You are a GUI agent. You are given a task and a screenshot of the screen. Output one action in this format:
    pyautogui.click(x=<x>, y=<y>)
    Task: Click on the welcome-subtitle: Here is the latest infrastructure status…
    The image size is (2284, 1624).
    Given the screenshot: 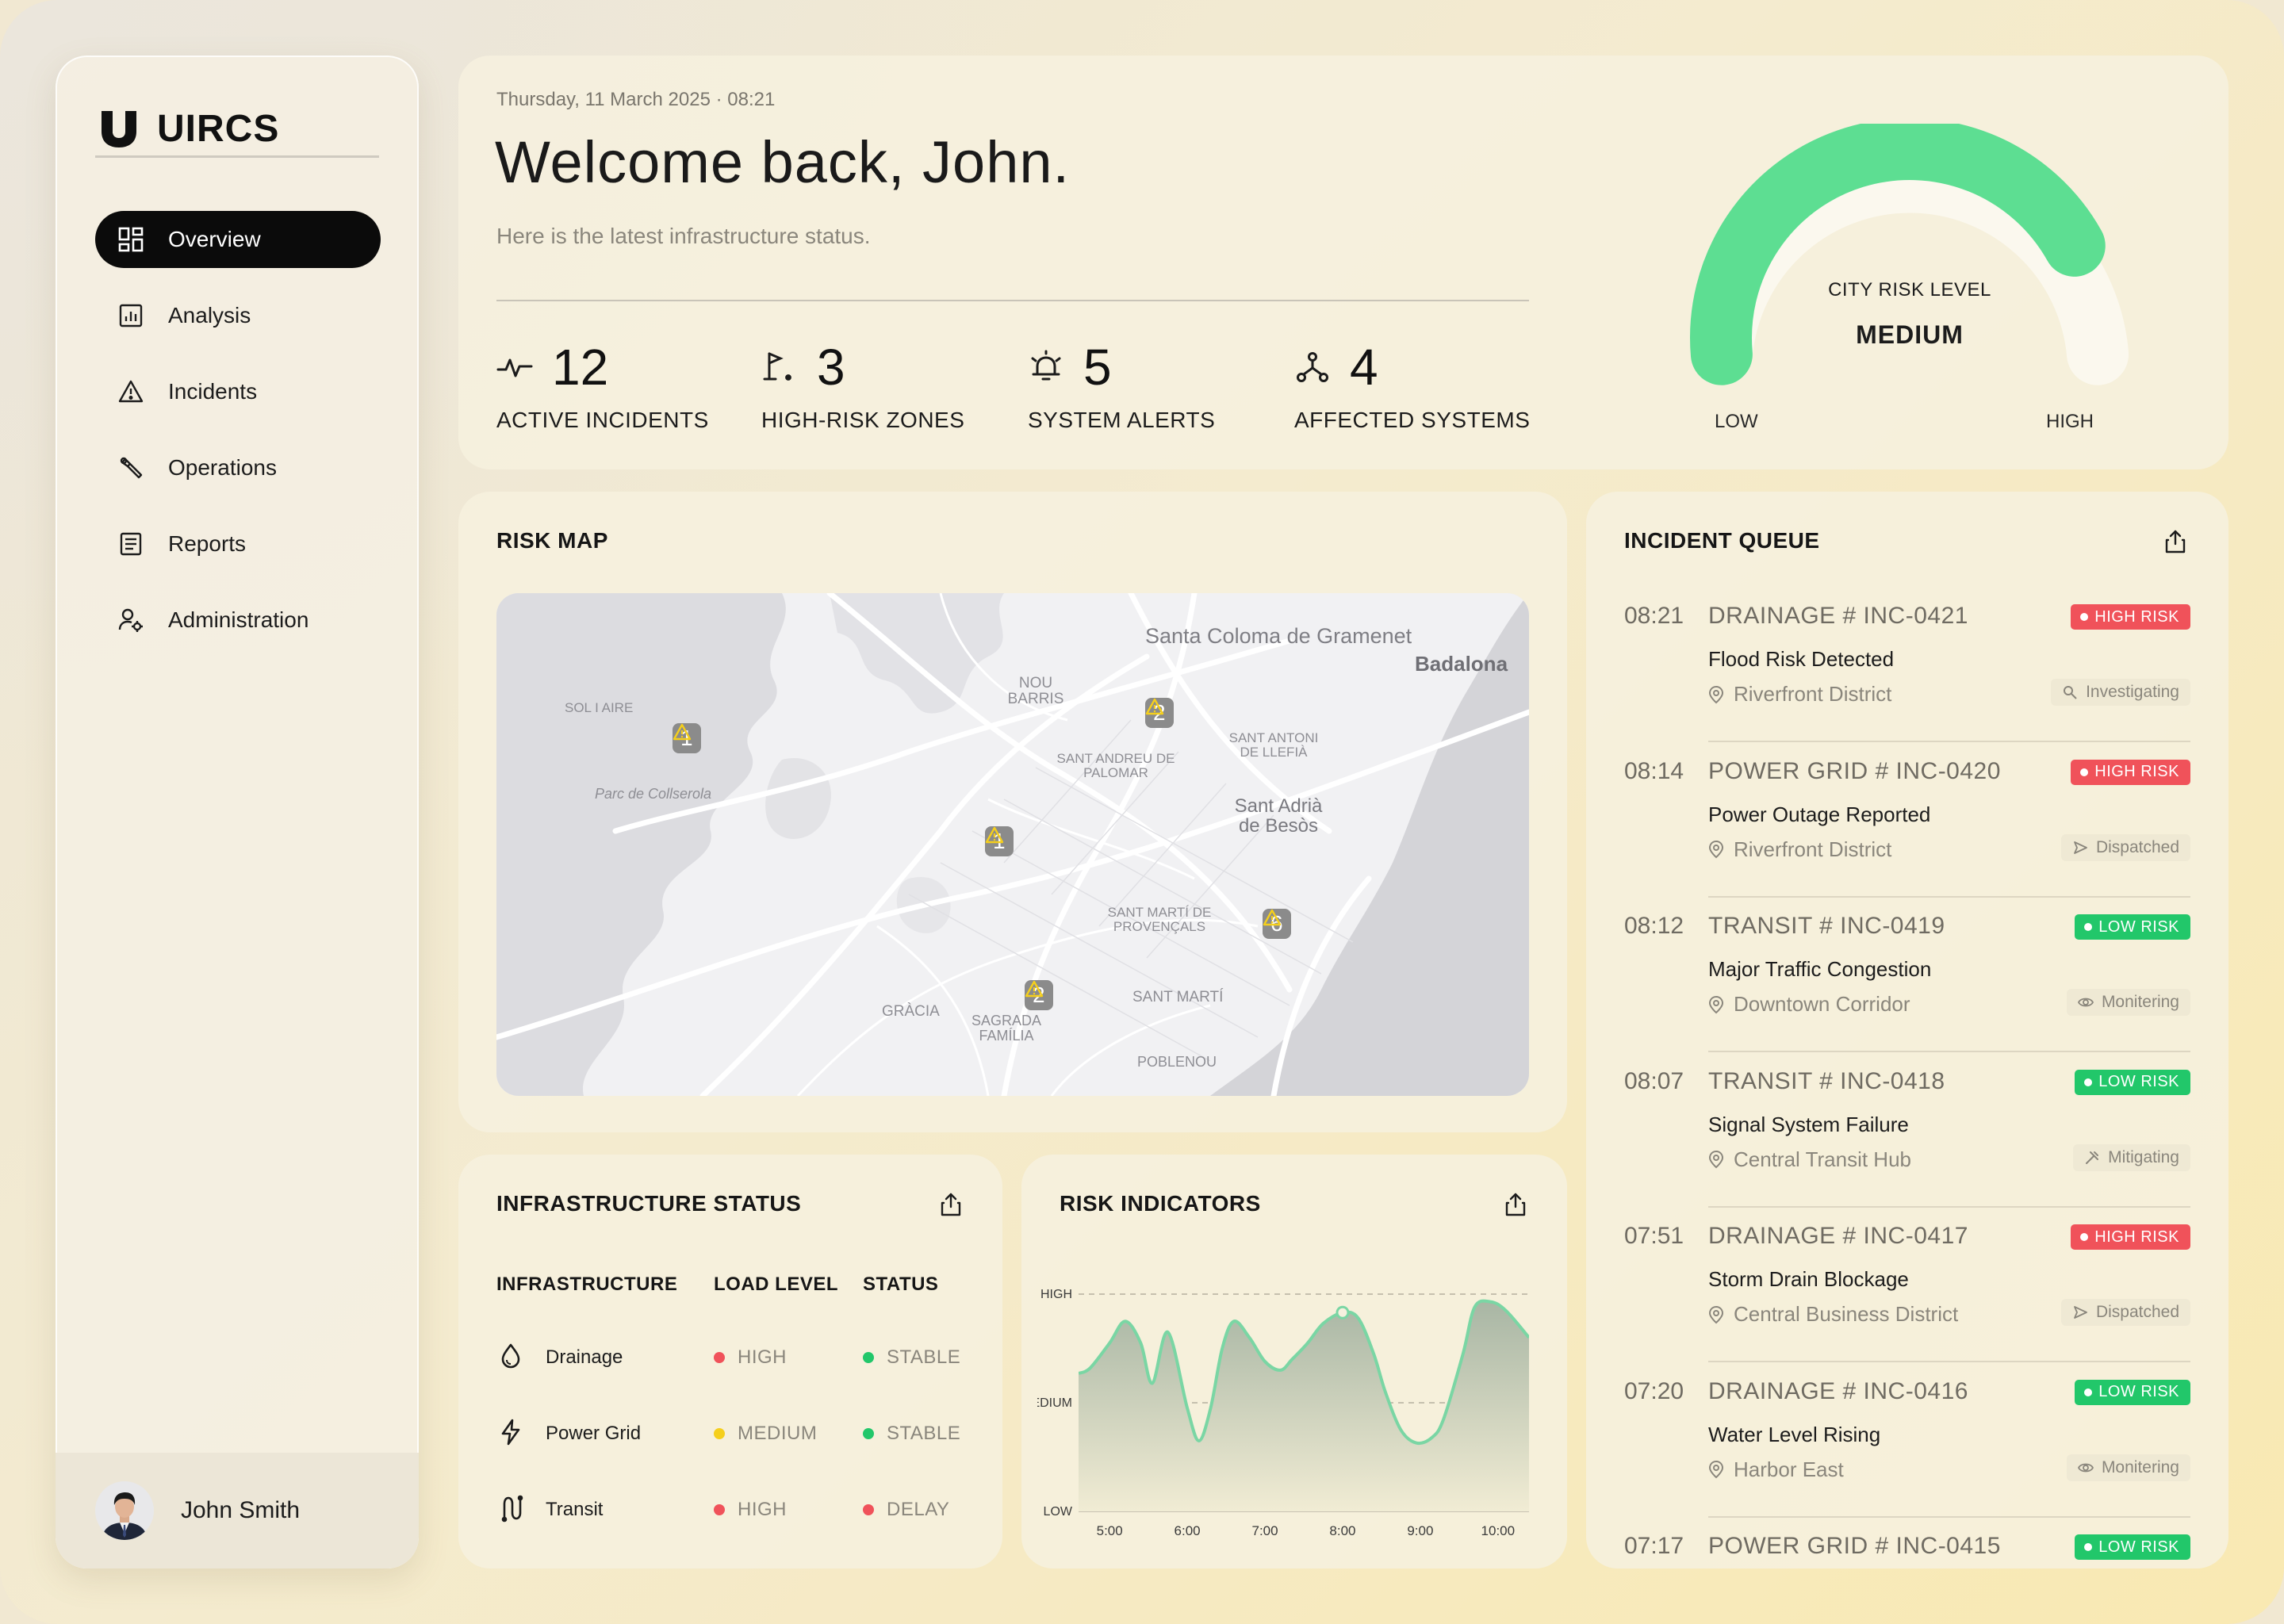 What is the action you would take?
    pyautogui.click(x=683, y=236)
    